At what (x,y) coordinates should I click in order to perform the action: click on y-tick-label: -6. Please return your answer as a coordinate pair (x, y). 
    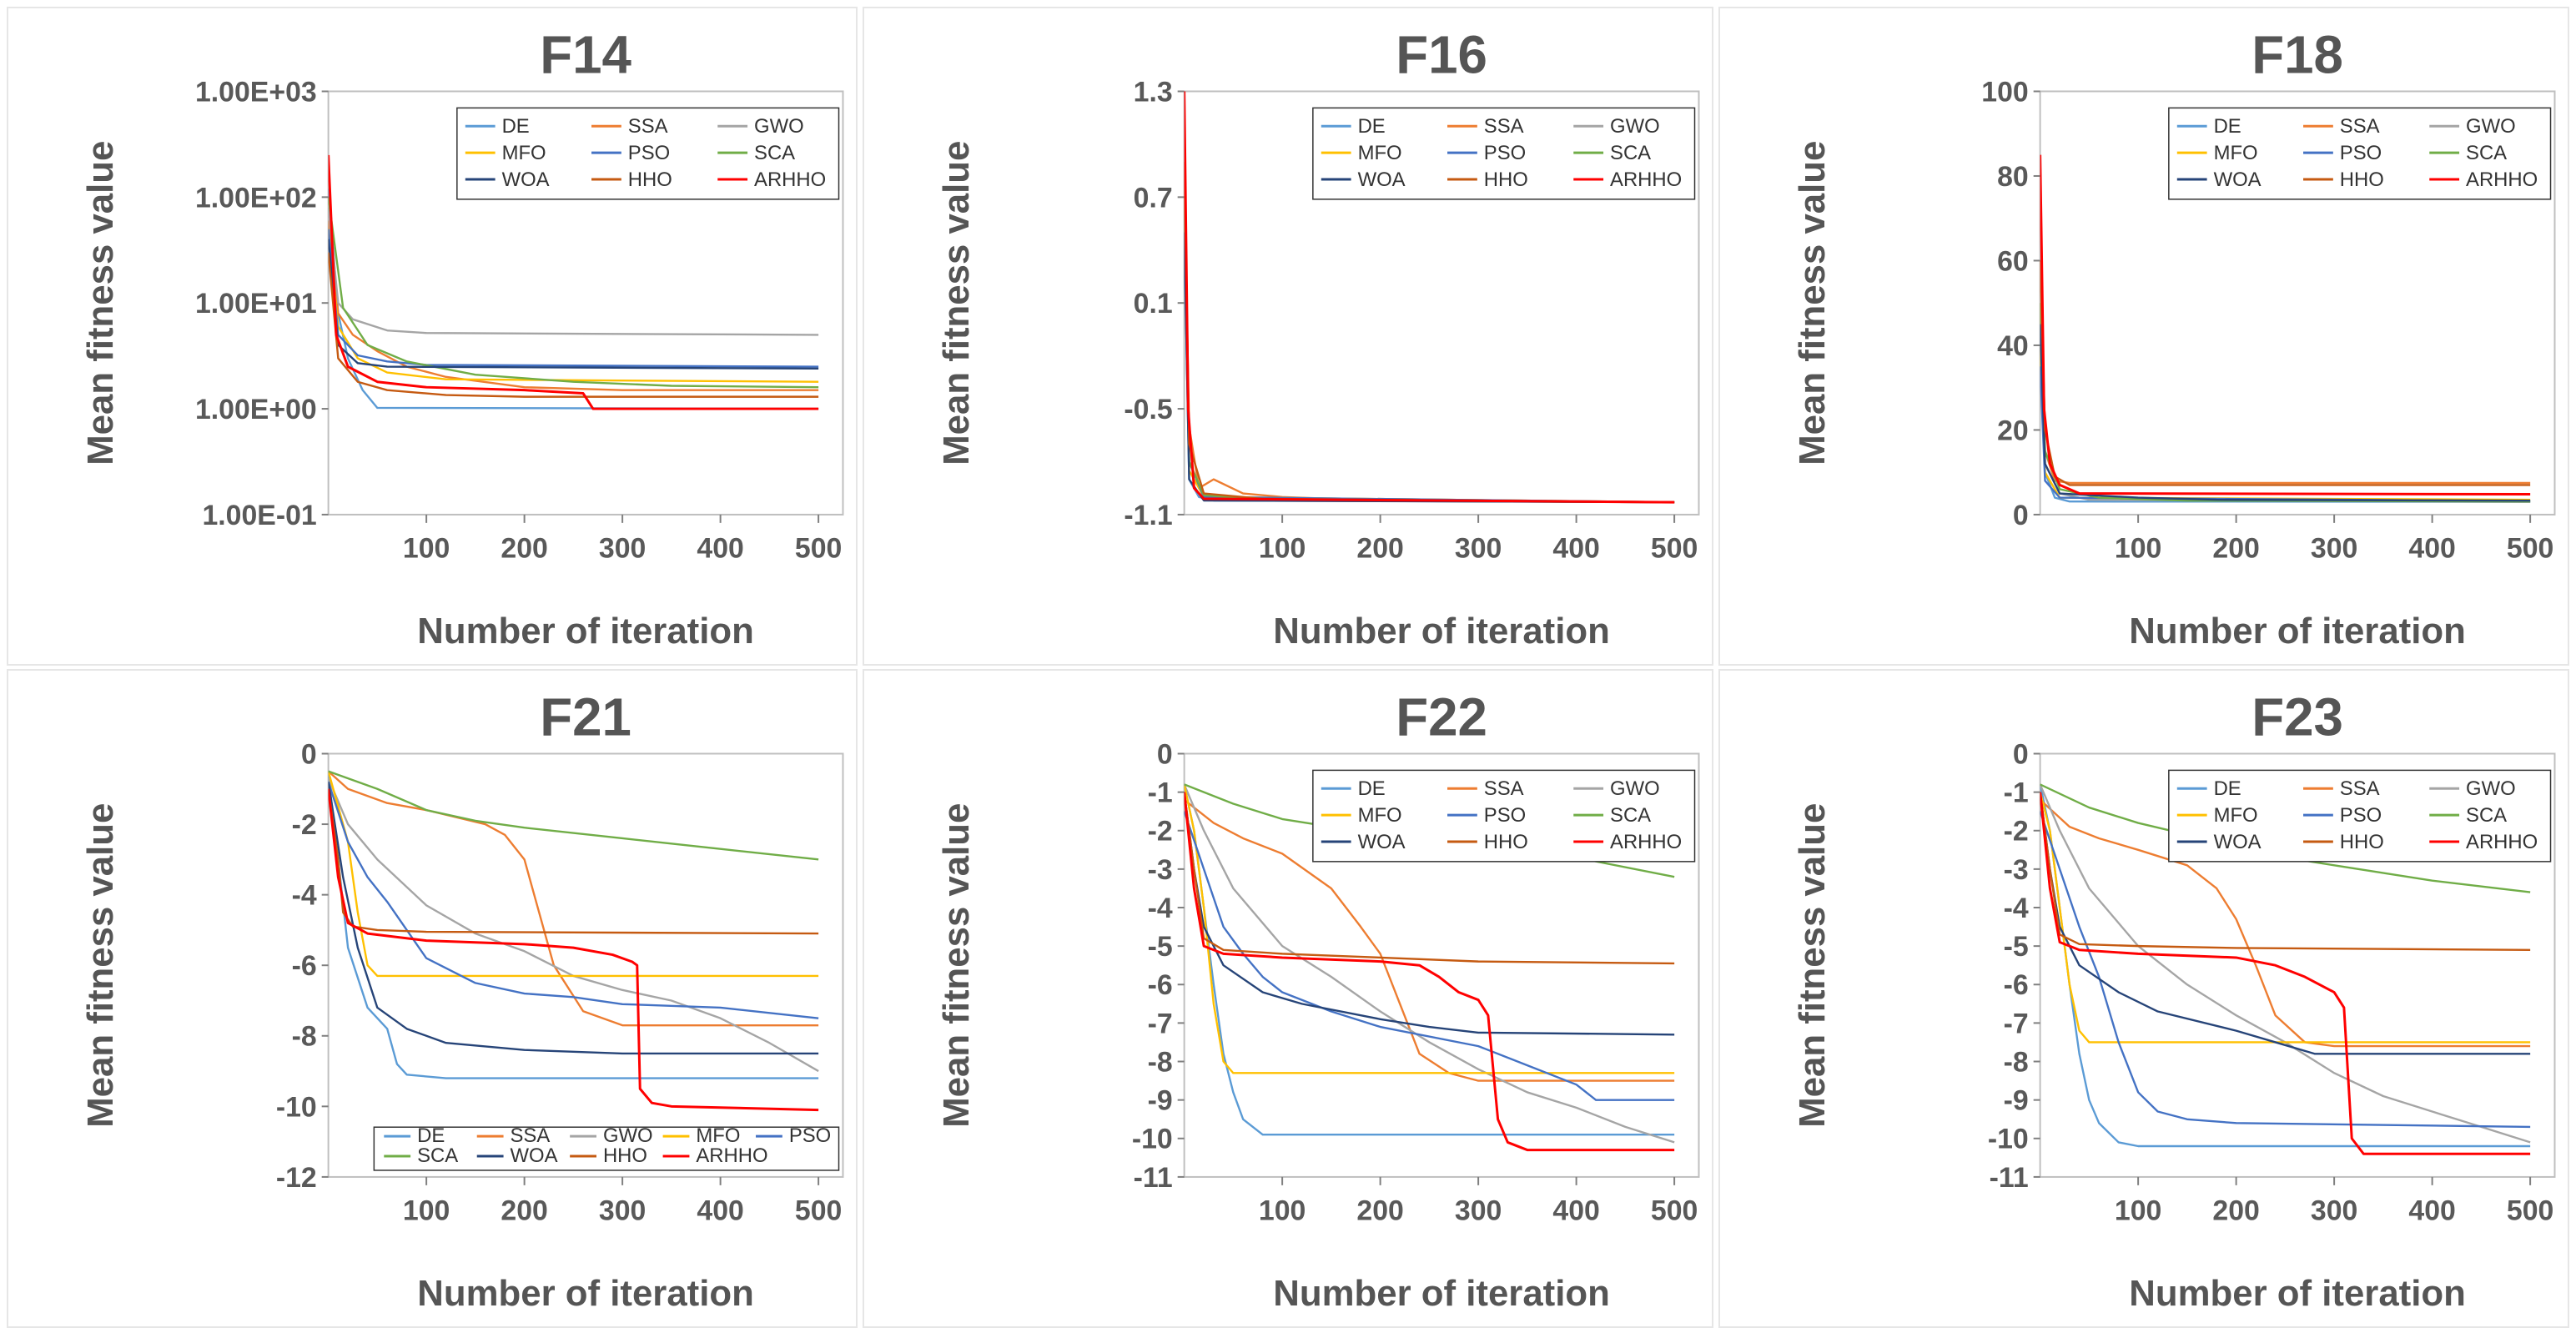
    Looking at the image, I should click on (2016, 985).